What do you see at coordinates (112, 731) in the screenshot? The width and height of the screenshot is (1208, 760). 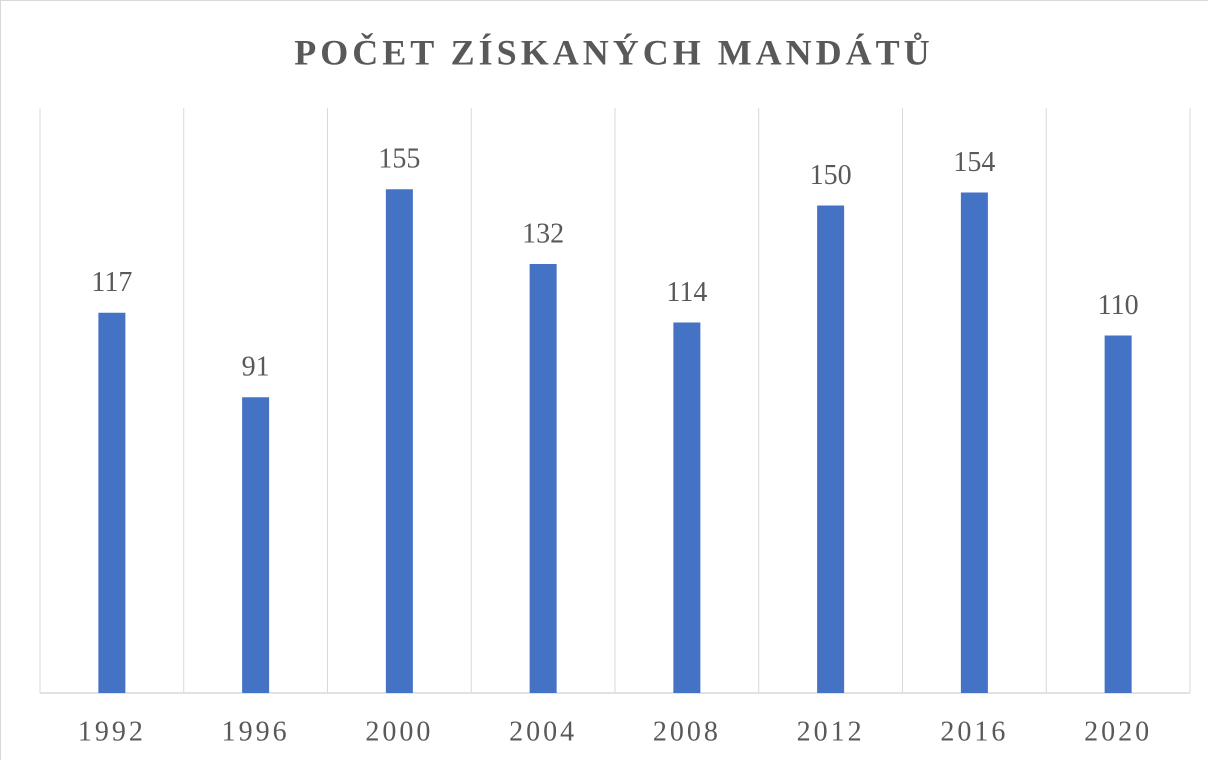 I see `x-tick-label: 1992` at bounding box center [112, 731].